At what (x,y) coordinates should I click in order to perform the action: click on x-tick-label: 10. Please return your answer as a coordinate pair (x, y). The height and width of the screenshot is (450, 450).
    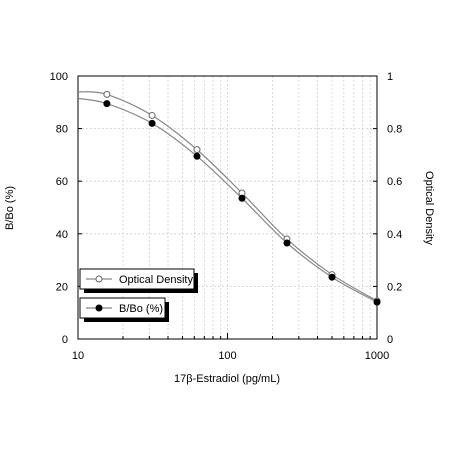
    Looking at the image, I should click on (78, 356).